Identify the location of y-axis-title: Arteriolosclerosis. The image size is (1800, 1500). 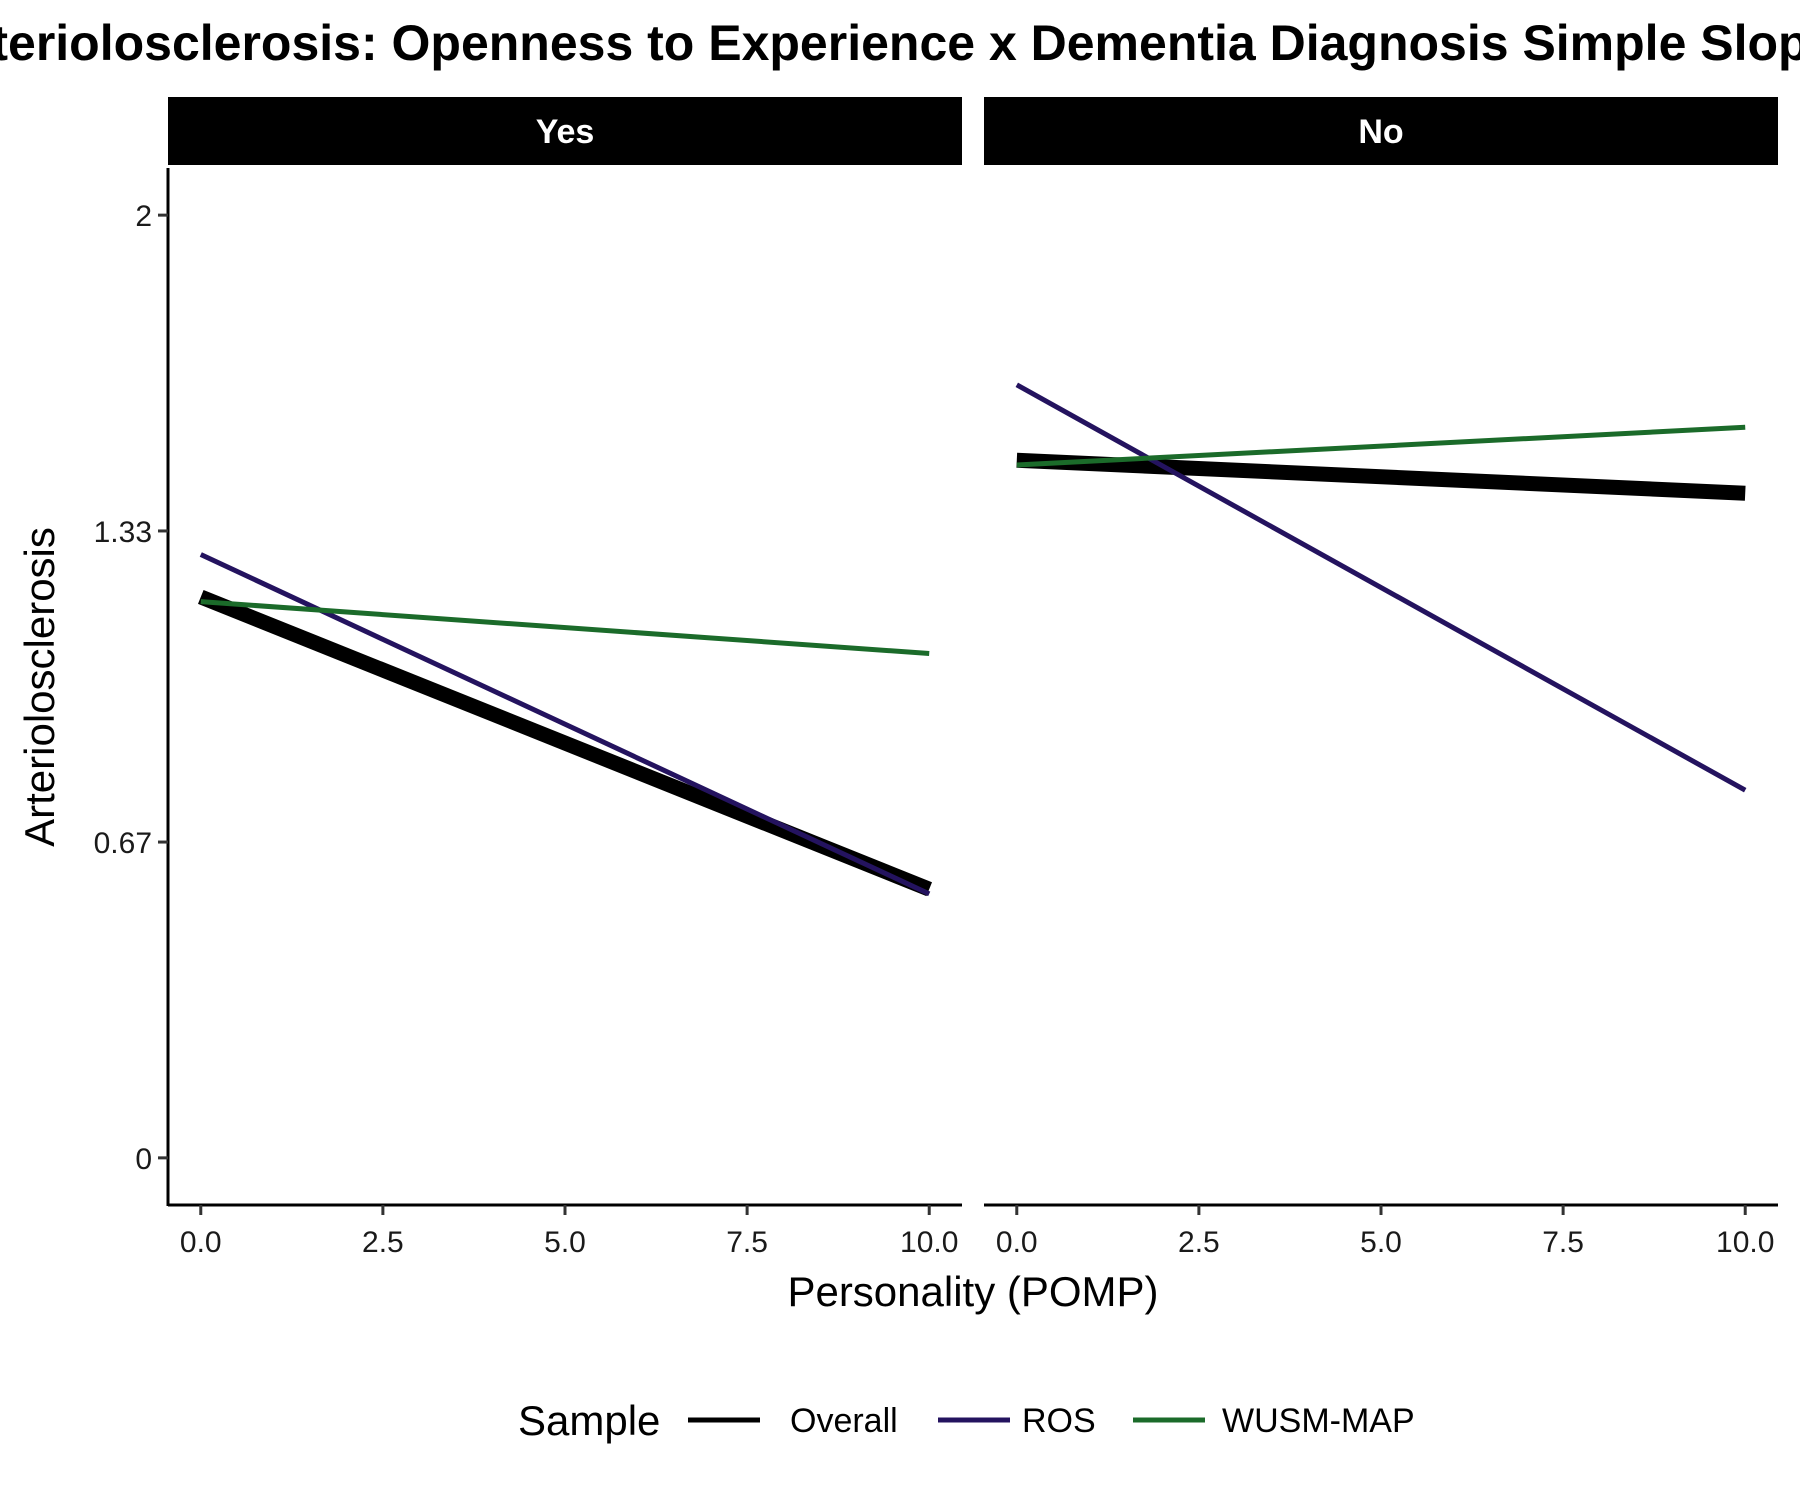
(39, 687).